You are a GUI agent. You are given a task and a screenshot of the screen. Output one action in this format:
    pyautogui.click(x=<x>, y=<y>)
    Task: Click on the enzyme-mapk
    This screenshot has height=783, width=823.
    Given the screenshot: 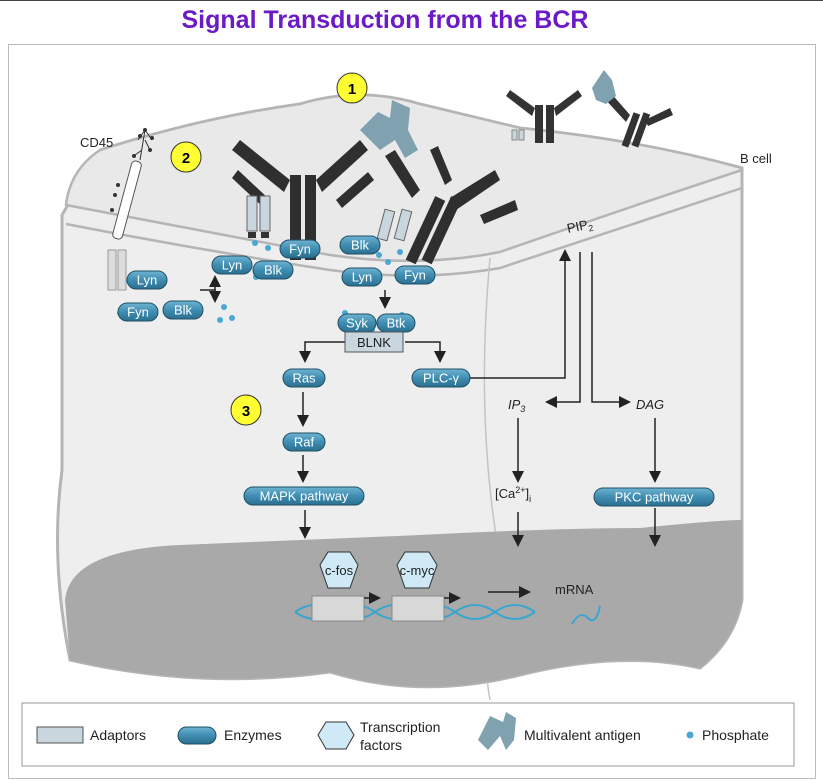 What is the action you would take?
    pyautogui.click(x=304, y=496)
    